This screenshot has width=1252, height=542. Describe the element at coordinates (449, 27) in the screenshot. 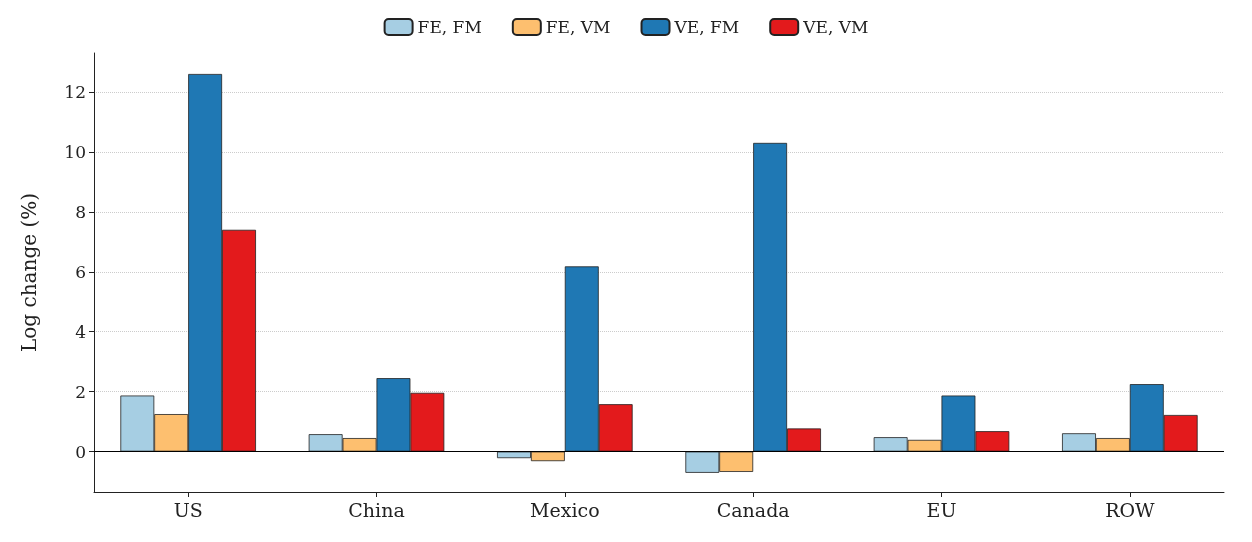

I see `legend-label: FE, FM` at that location.